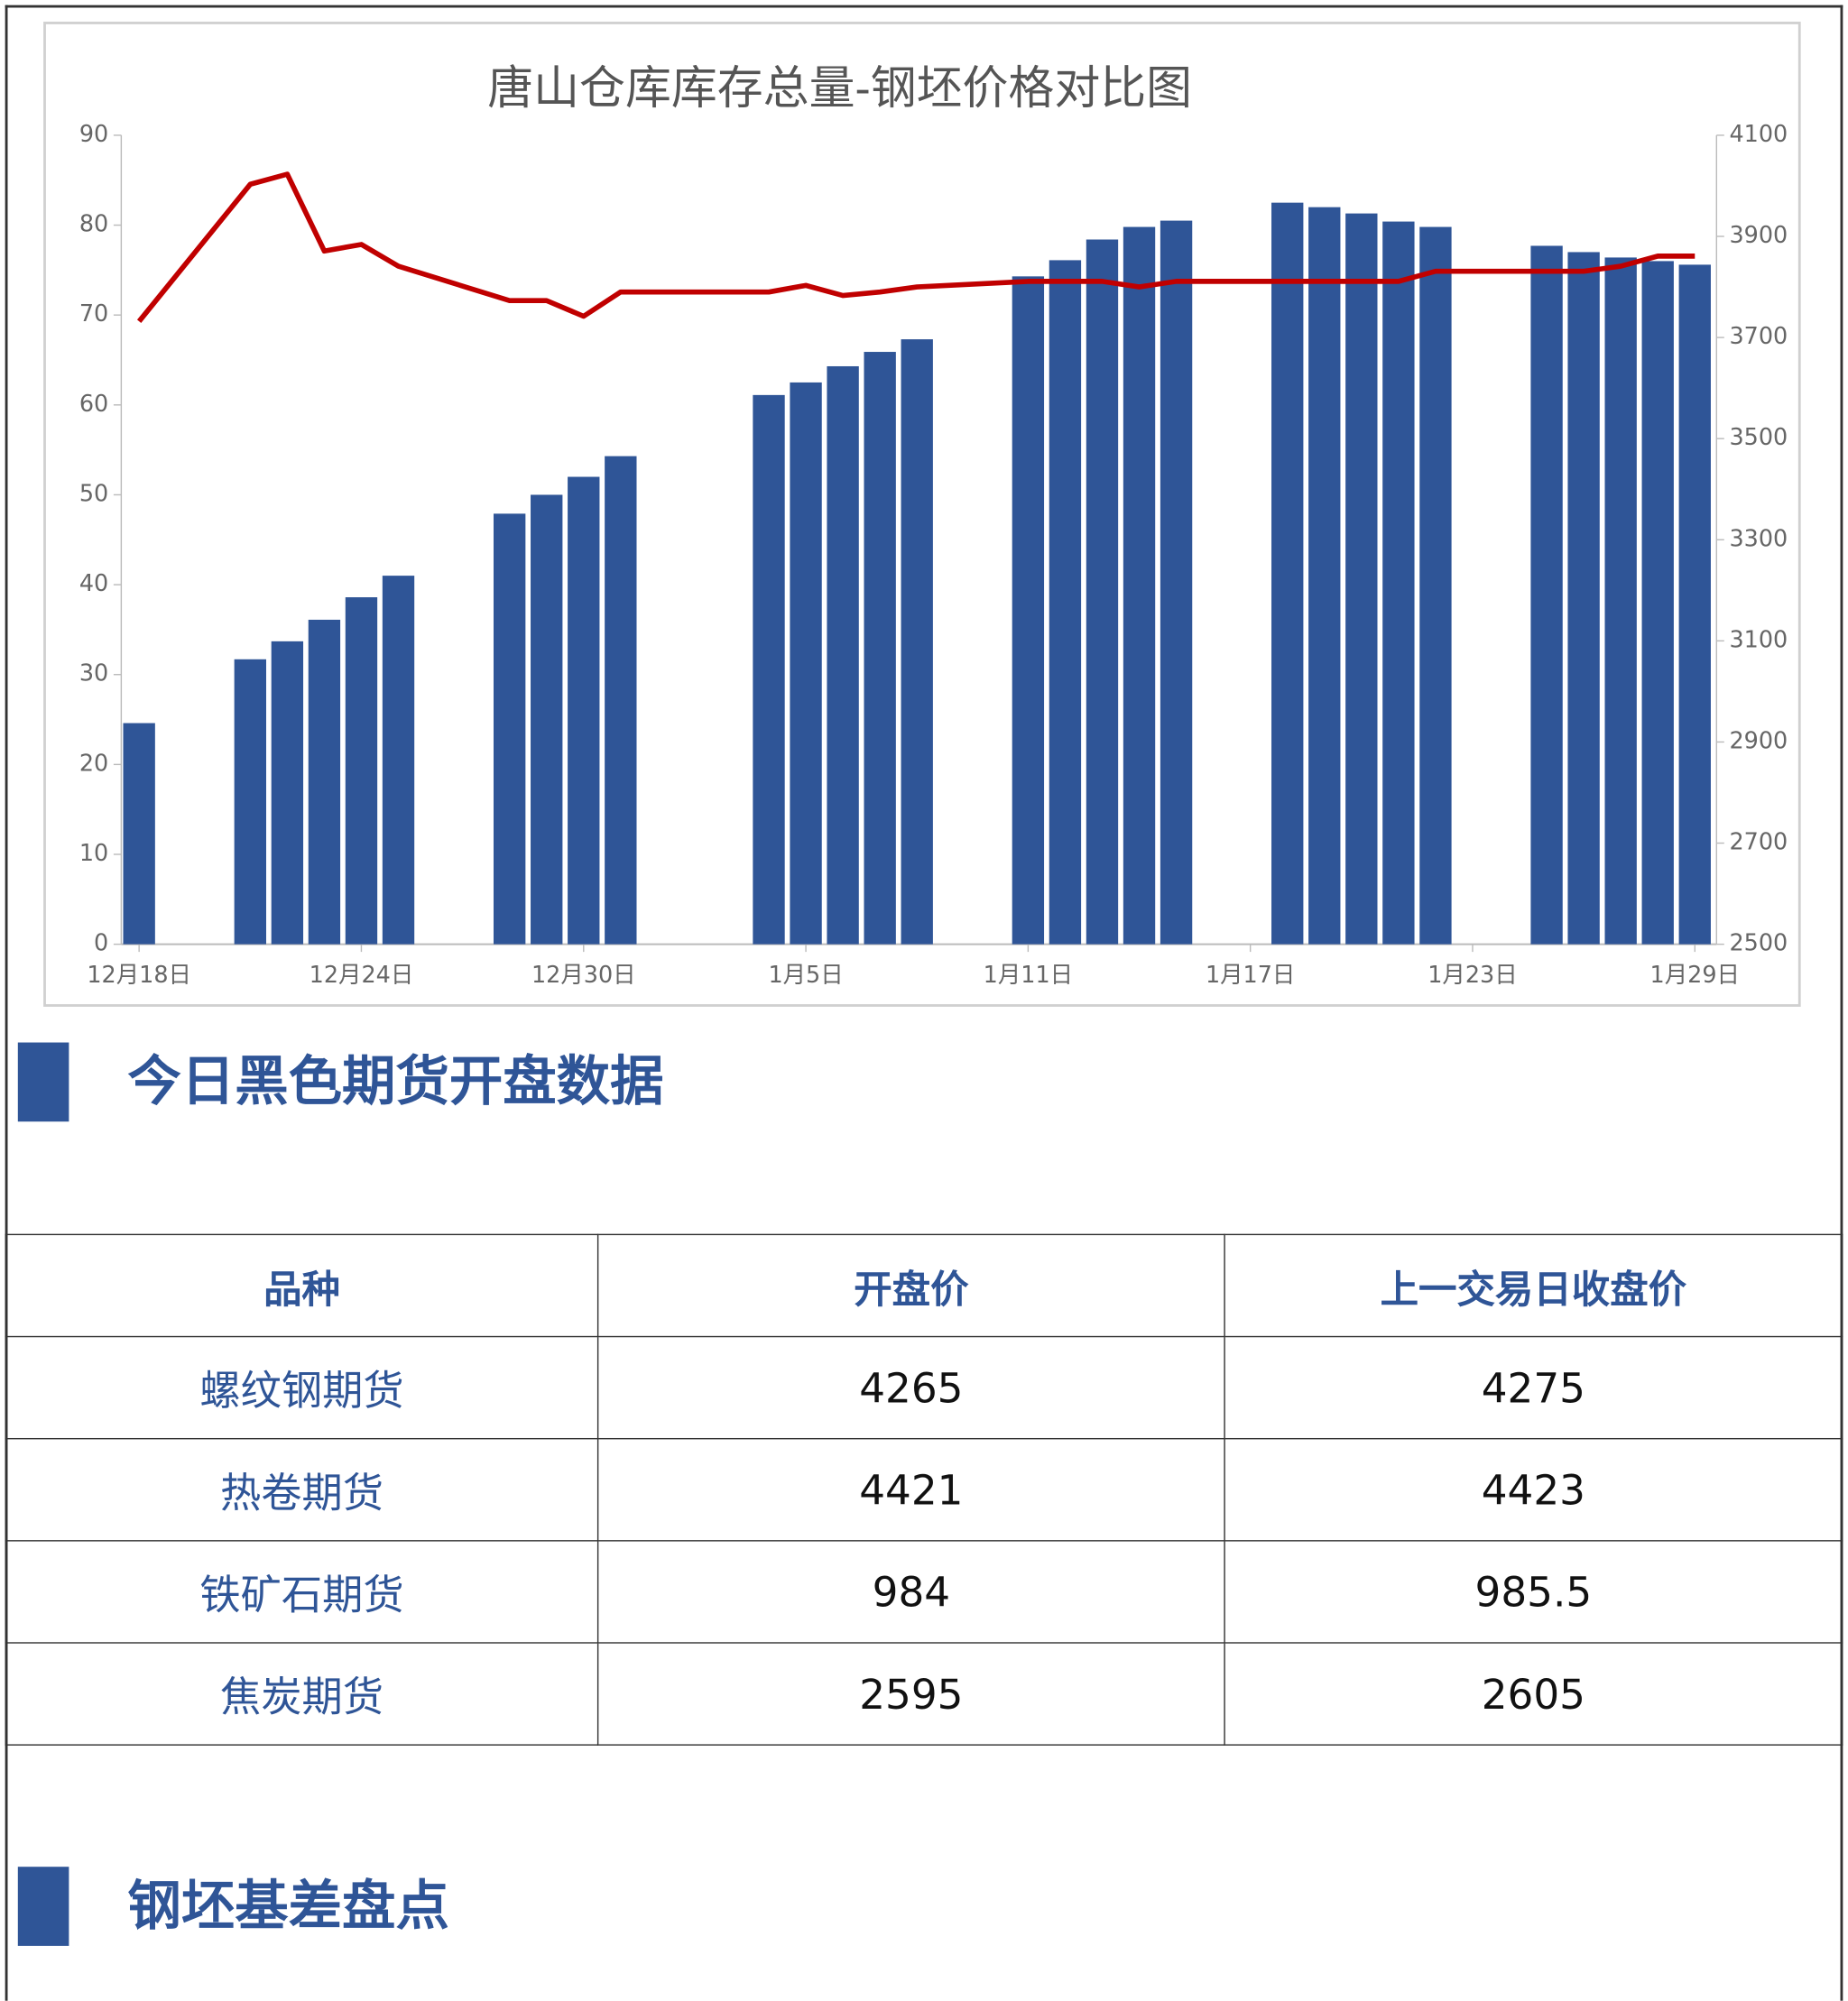  I want to click on table-cell: 984, so click(910, 1592).